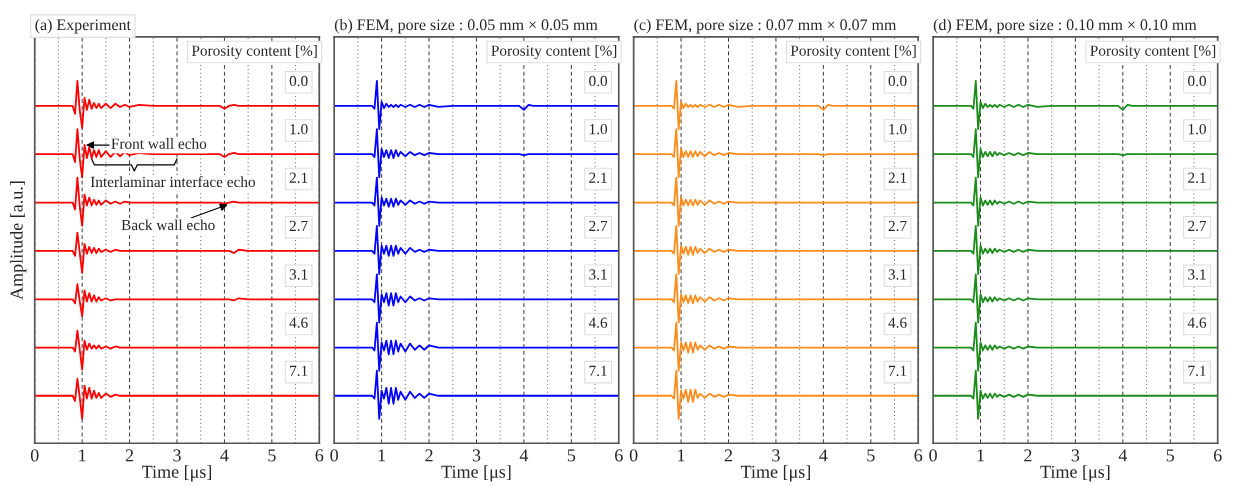  Describe the element at coordinates (18, 240) in the screenshot. I see `y-axis-title: Amplitude [a.u.]` at that location.